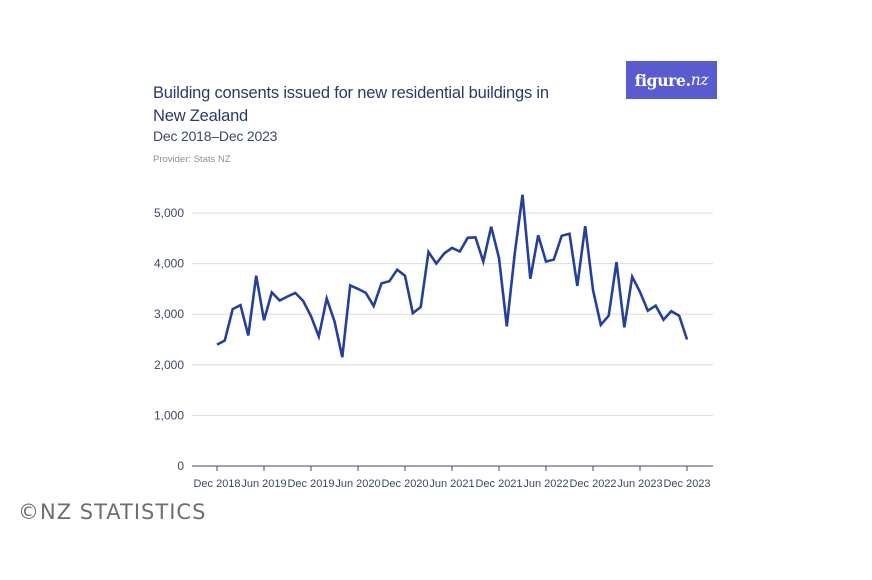 The width and height of the screenshot is (872, 580). Describe the element at coordinates (699, 80) in the screenshot. I see `logo-text-accent: nz` at that location.